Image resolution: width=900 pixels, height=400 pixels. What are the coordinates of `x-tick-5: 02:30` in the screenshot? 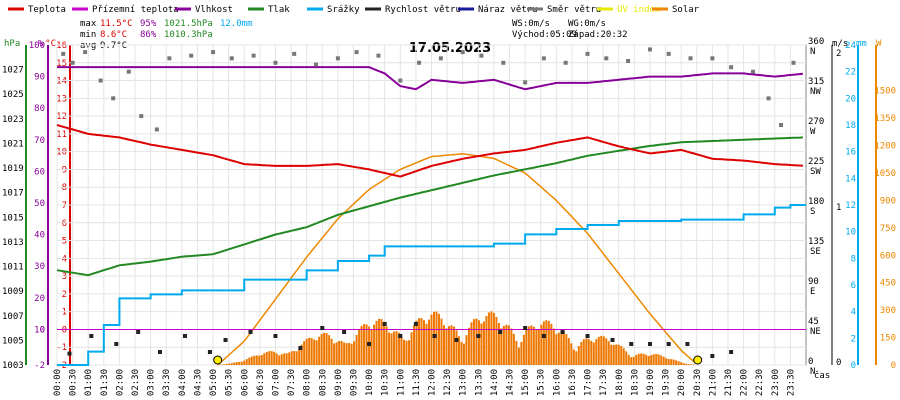 It's located at (136, 382).